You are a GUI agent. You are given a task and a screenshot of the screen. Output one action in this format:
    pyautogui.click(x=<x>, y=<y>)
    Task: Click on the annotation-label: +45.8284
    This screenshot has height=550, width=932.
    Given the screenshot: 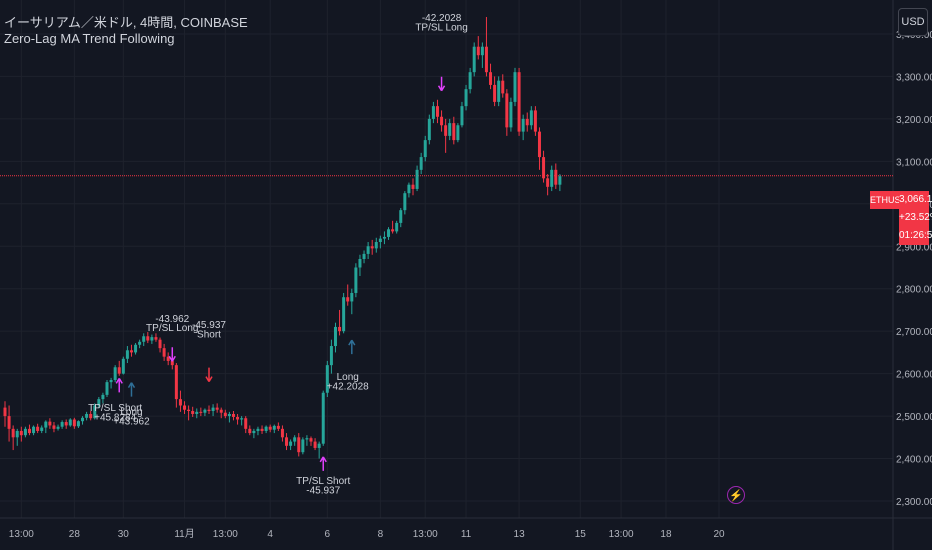 What is the action you would take?
    pyautogui.click(x=115, y=417)
    